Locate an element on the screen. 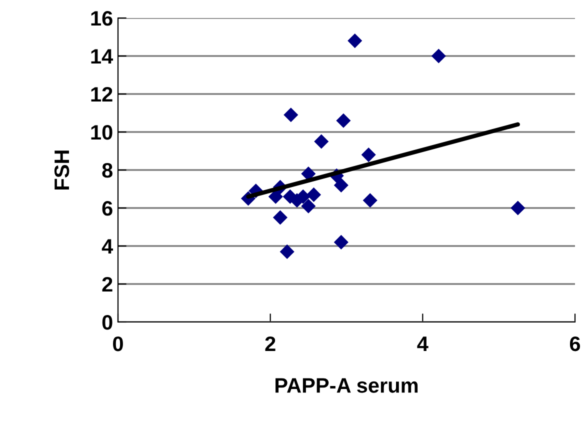 The width and height of the screenshot is (585, 427). y-tick-label: 0 is located at coordinates (107, 322).